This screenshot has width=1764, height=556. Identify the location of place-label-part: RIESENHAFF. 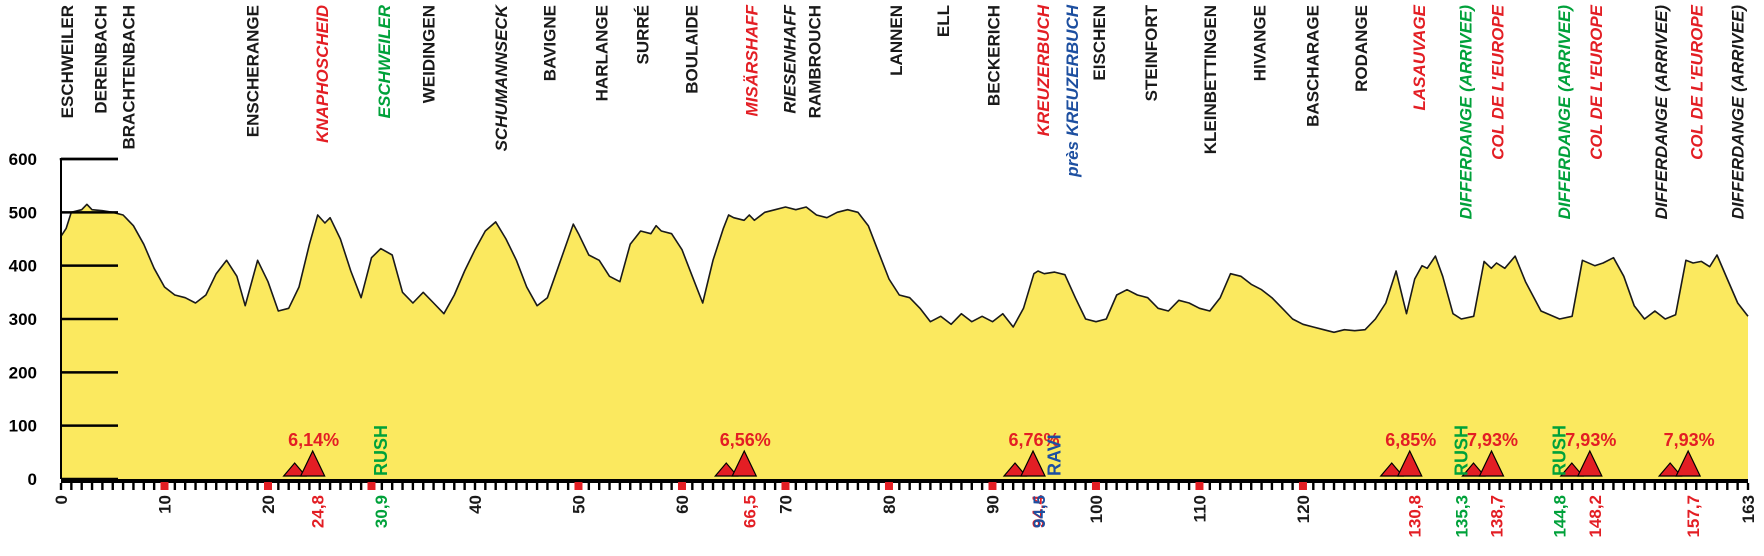
(790, 58).